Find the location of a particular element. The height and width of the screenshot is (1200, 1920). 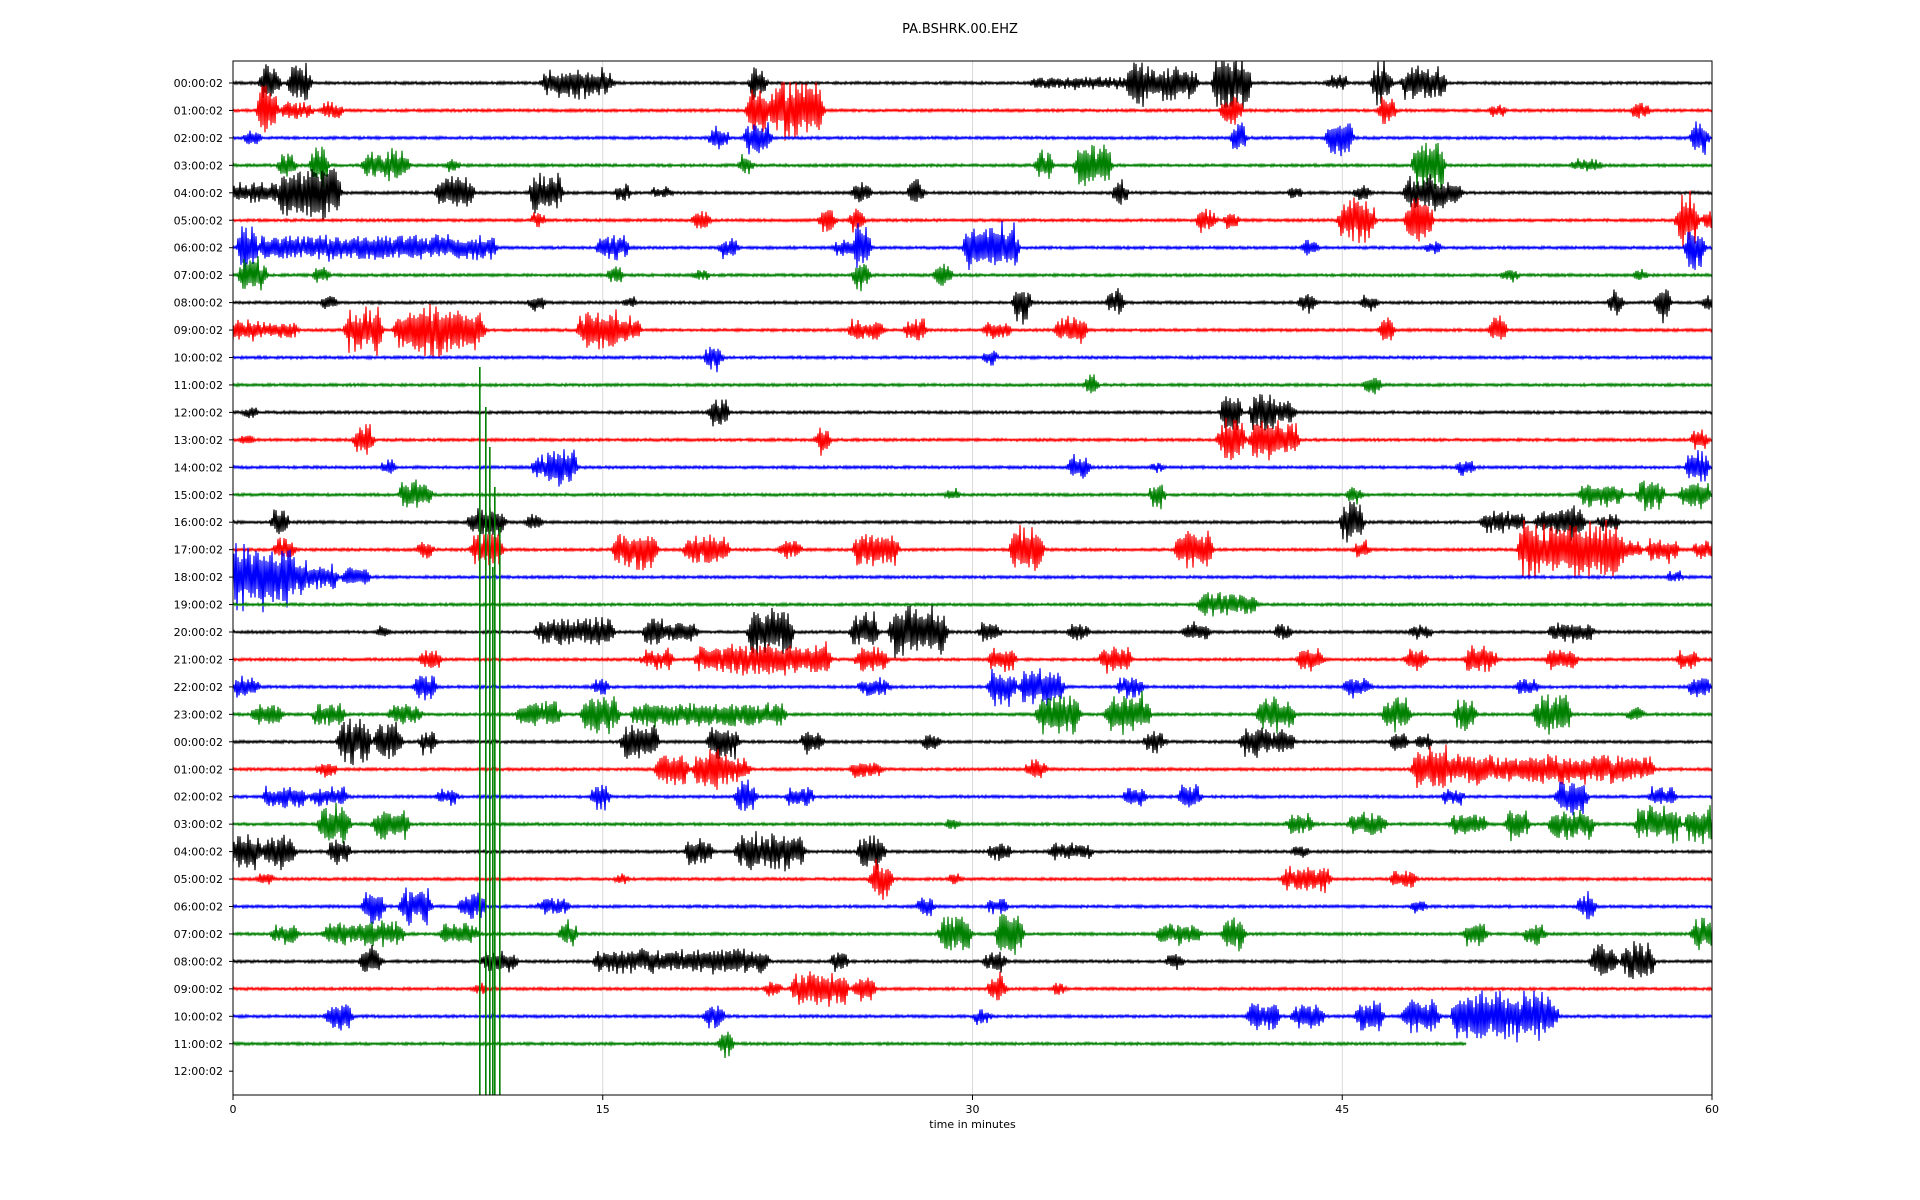

row-time-label: 15:00:02 is located at coordinates (198, 495).